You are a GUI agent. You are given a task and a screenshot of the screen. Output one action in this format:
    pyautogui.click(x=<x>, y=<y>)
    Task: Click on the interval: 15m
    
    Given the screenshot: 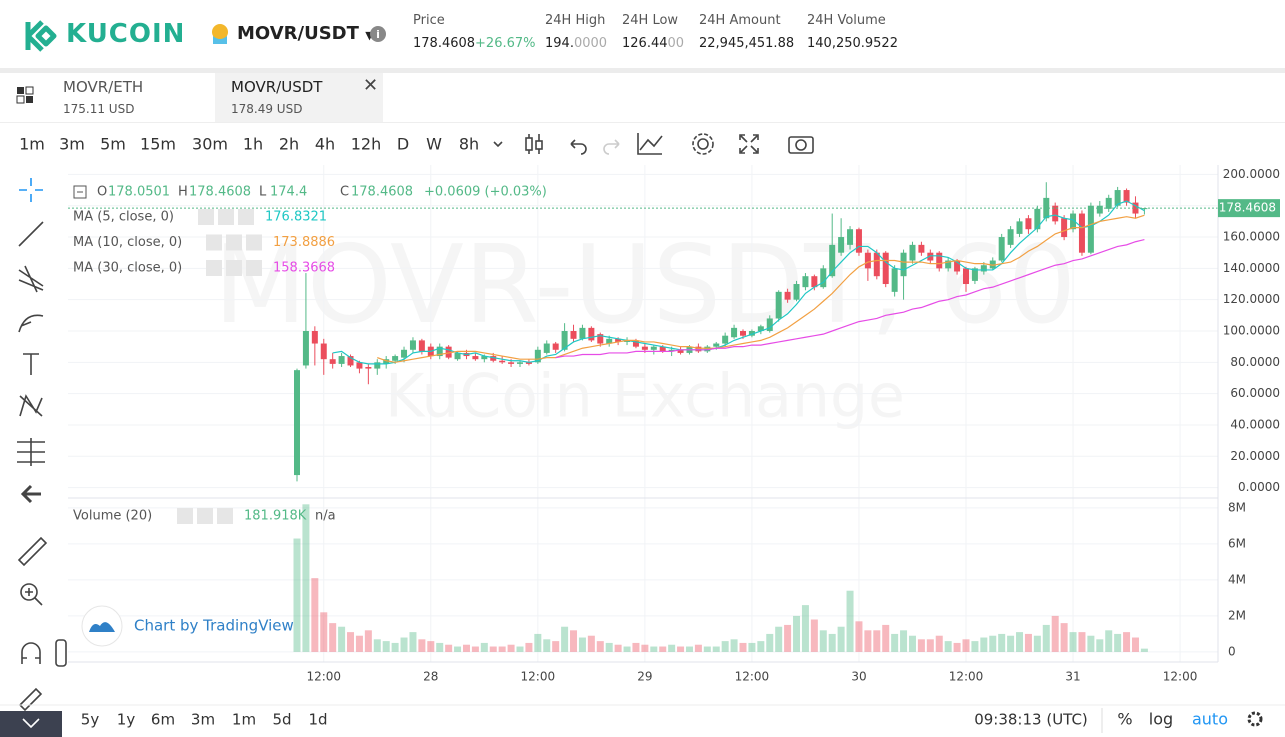 What is the action you would take?
    pyautogui.click(x=158, y=144)
    